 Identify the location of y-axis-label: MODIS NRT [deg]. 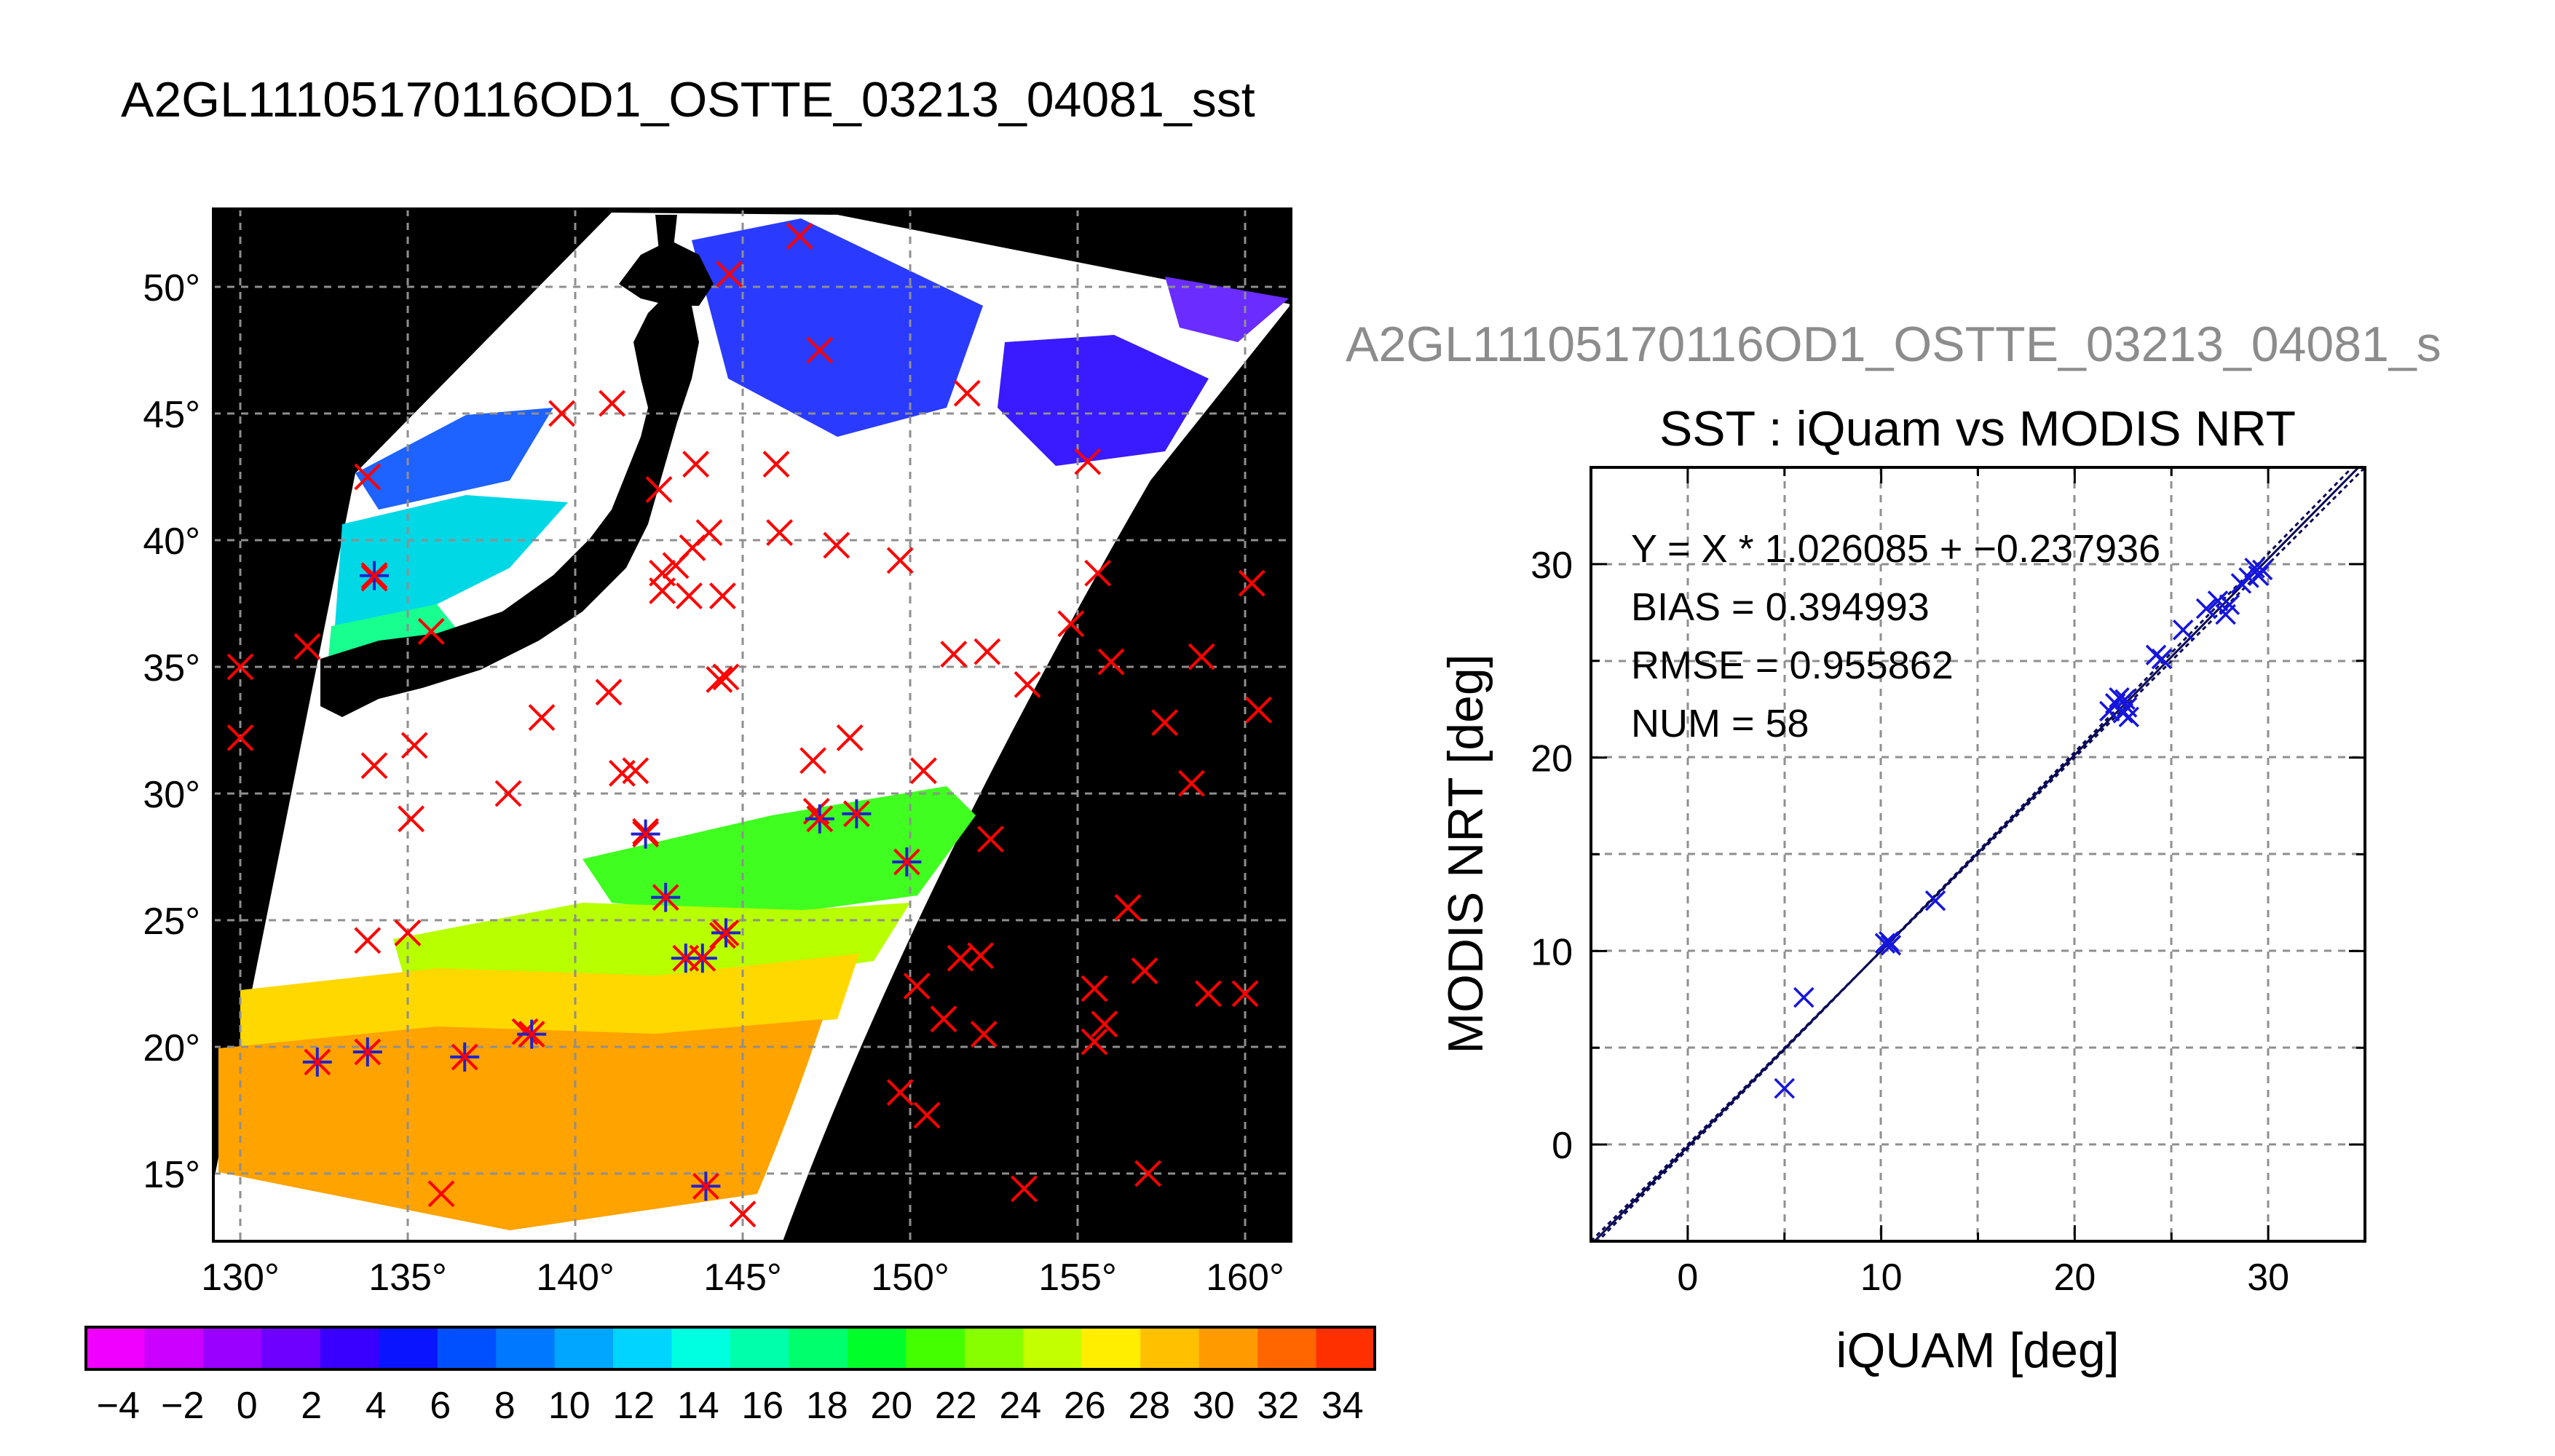
(1465, 853).